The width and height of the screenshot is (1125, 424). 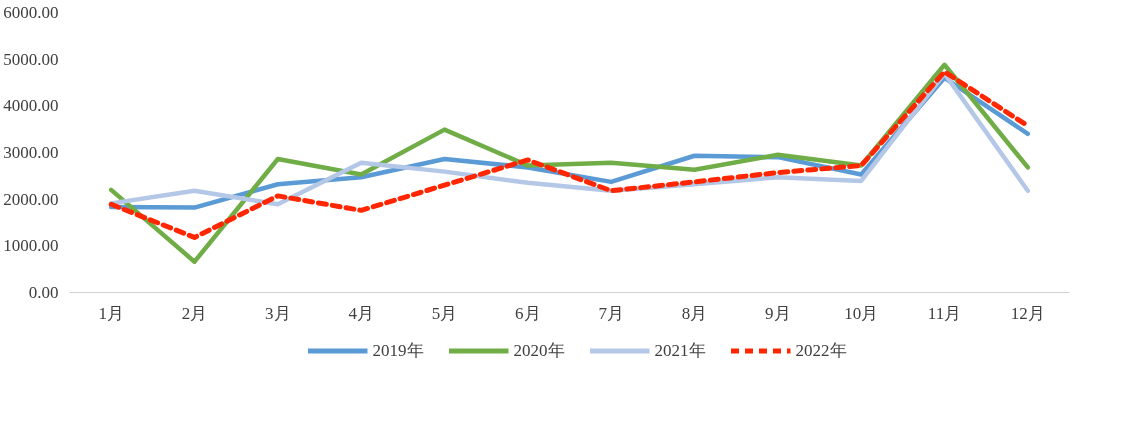 I want to click on x-tick-label: 9月, so click(x=778, y=313).